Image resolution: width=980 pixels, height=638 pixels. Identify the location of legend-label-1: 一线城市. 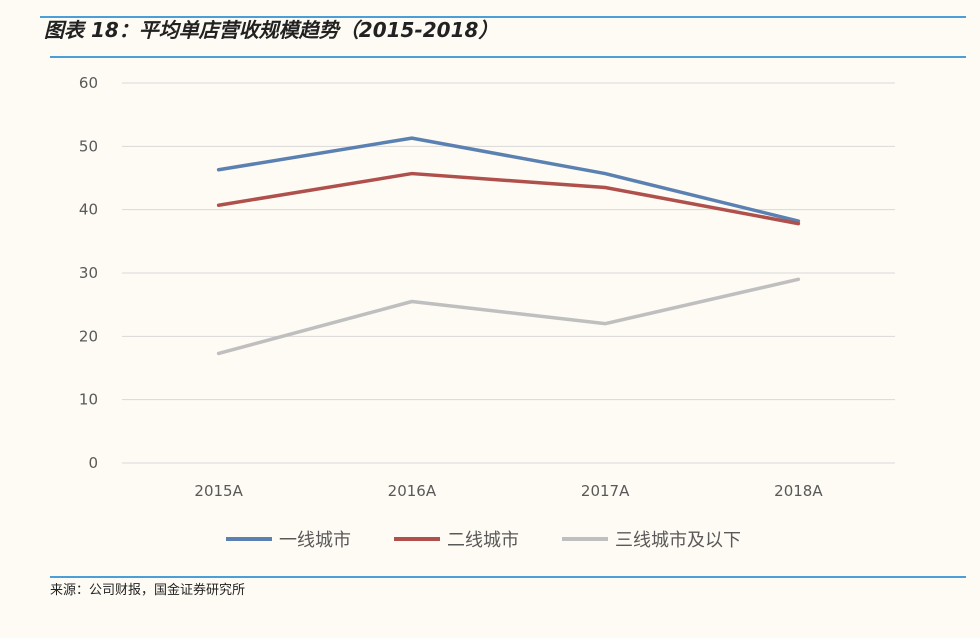
(315, 540).